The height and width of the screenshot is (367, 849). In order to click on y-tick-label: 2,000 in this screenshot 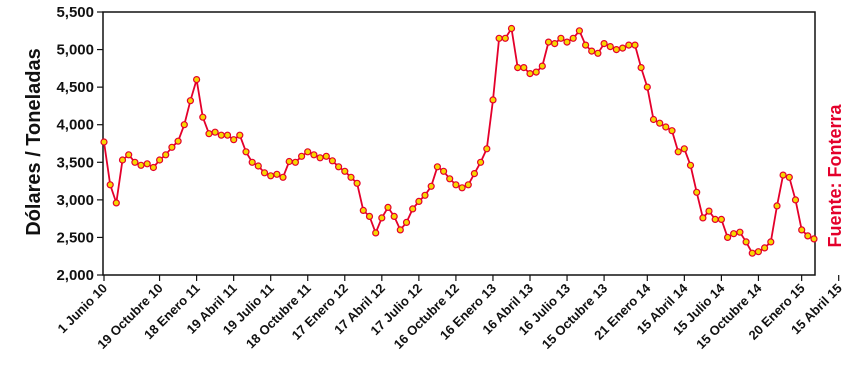, I will do `click(75, 275)`.